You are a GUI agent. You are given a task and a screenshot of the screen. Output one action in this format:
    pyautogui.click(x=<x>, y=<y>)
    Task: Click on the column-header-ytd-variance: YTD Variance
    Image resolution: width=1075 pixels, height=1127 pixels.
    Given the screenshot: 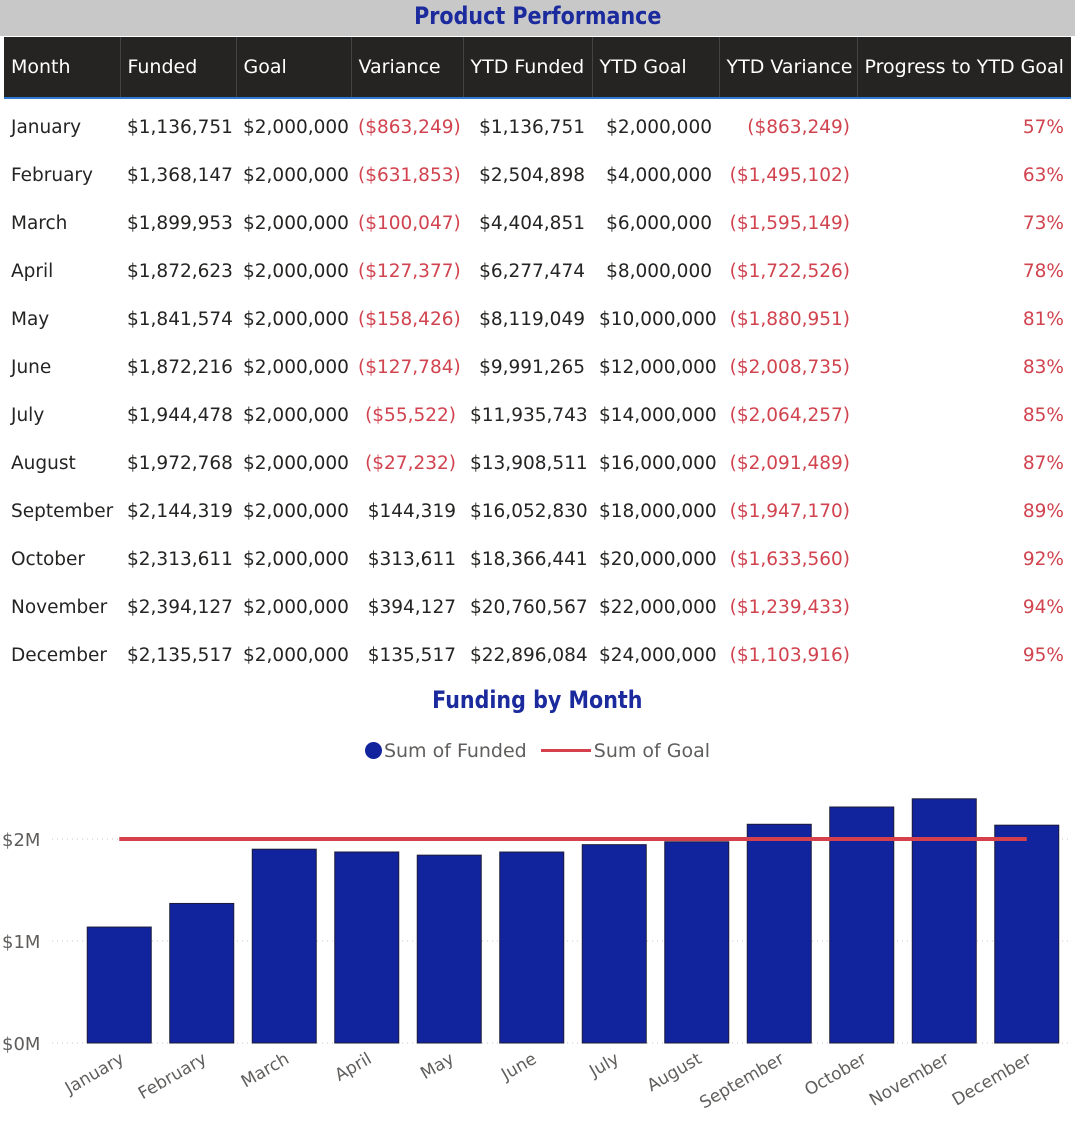 What is the action you would take?
    pyautogui.click(x=787, y=68)
    